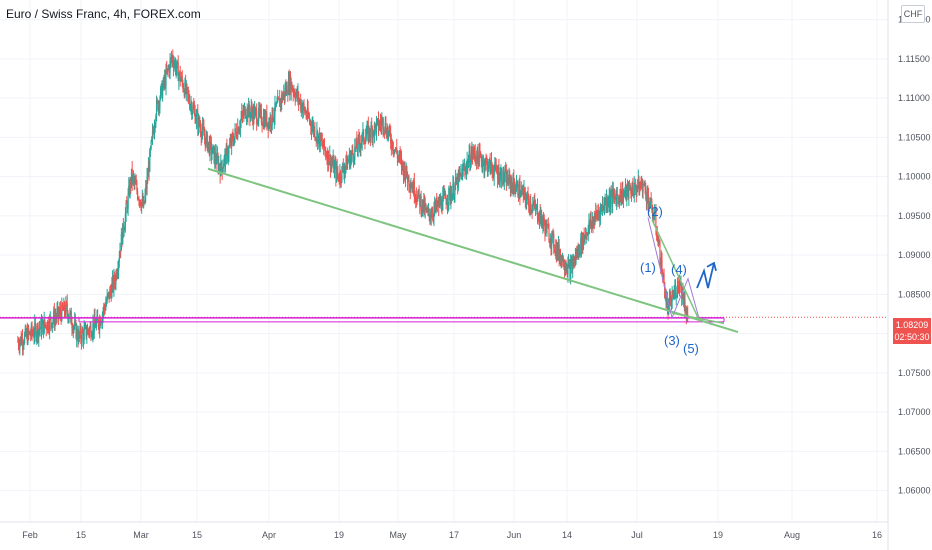 This screenshot has height=550, width=932. Describe the element at coordinates (444, 530) in the screenshot. I see `time-axis: Feb 15 Mar 15 Apr 19 May 17 Jun 14 Jul 19 Aug 16` at that location.